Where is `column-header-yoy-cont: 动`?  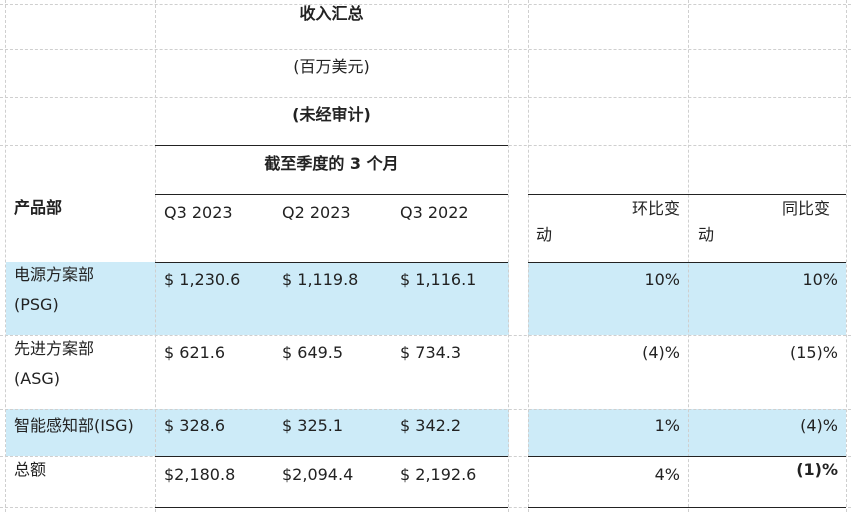 column-header-yoy-cont: 动 is located at coordinates (706, 234).